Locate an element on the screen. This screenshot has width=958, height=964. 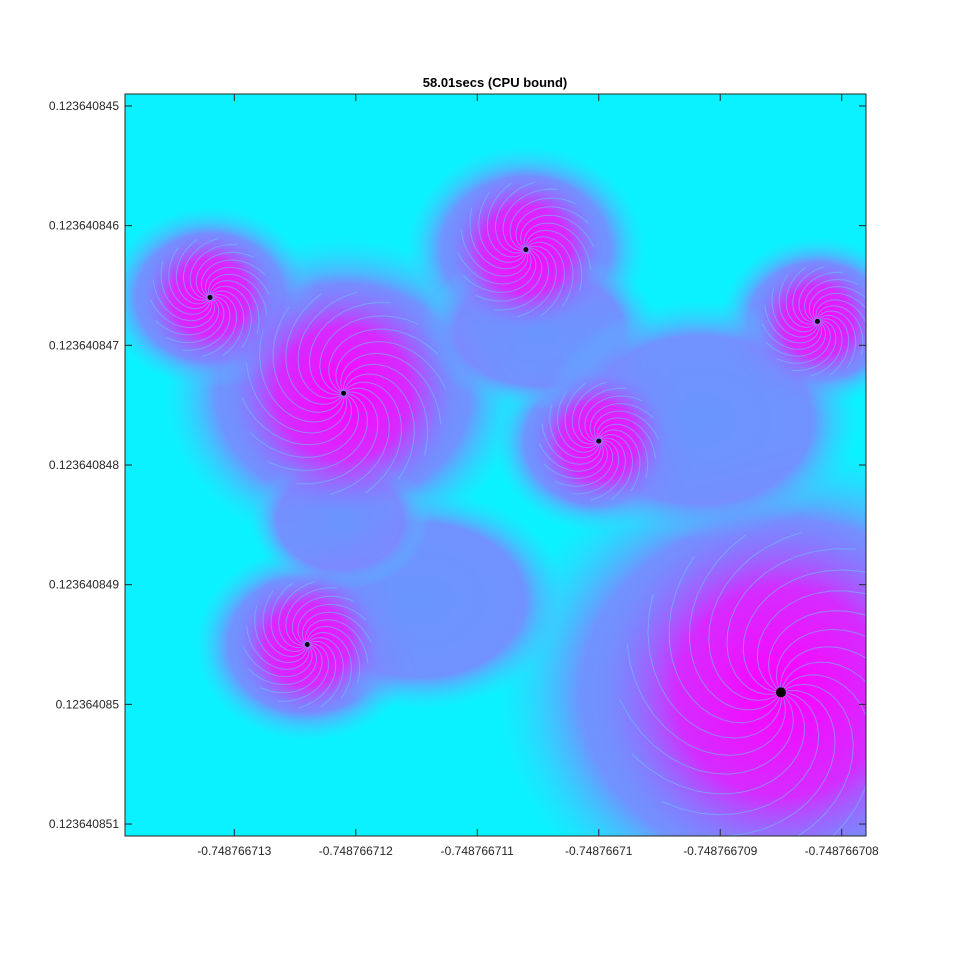
y-tick-label: 0.123640846 is located at coordinates (84, 226).